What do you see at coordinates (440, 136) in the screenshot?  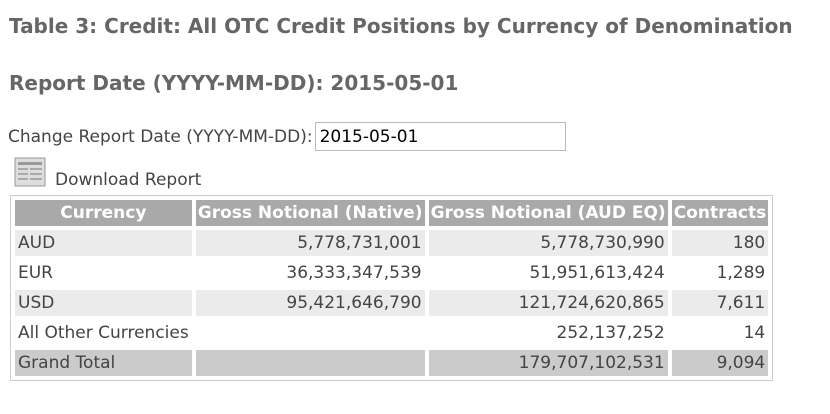 I see `date-input` at bounding box center [440, 136].